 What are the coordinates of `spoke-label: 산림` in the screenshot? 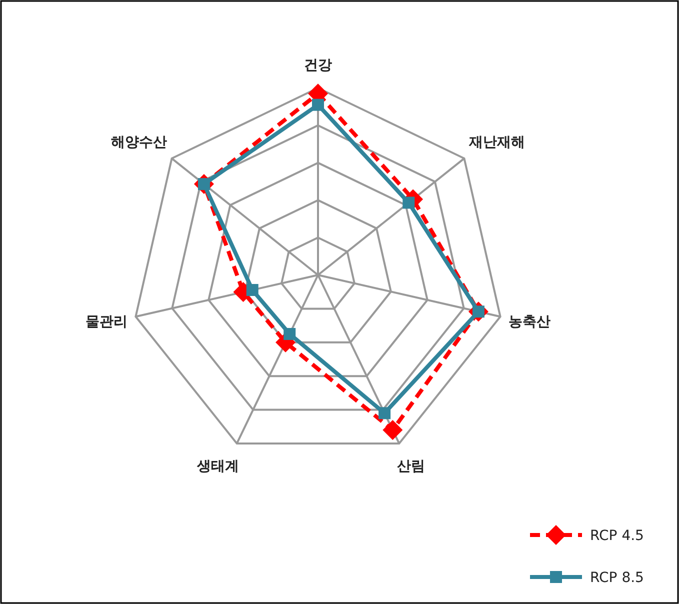 It's located at (411, 466).